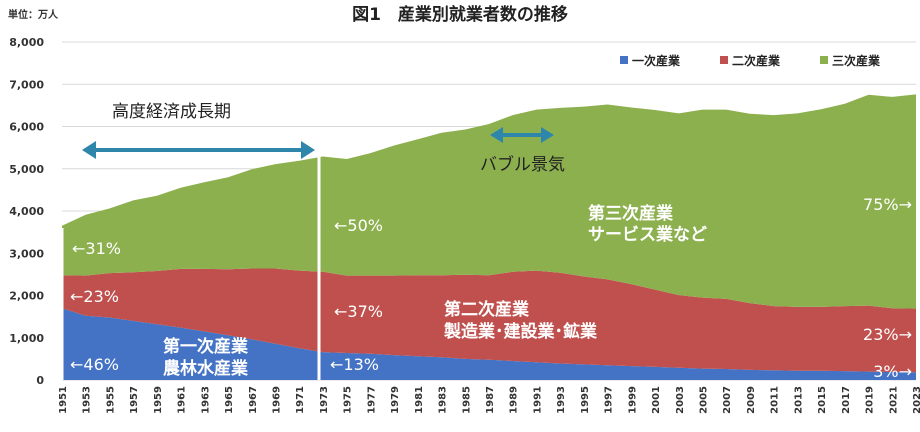 The image size is (920, 432). I want to click on x-tick-label: 1965, so click(229, 400).